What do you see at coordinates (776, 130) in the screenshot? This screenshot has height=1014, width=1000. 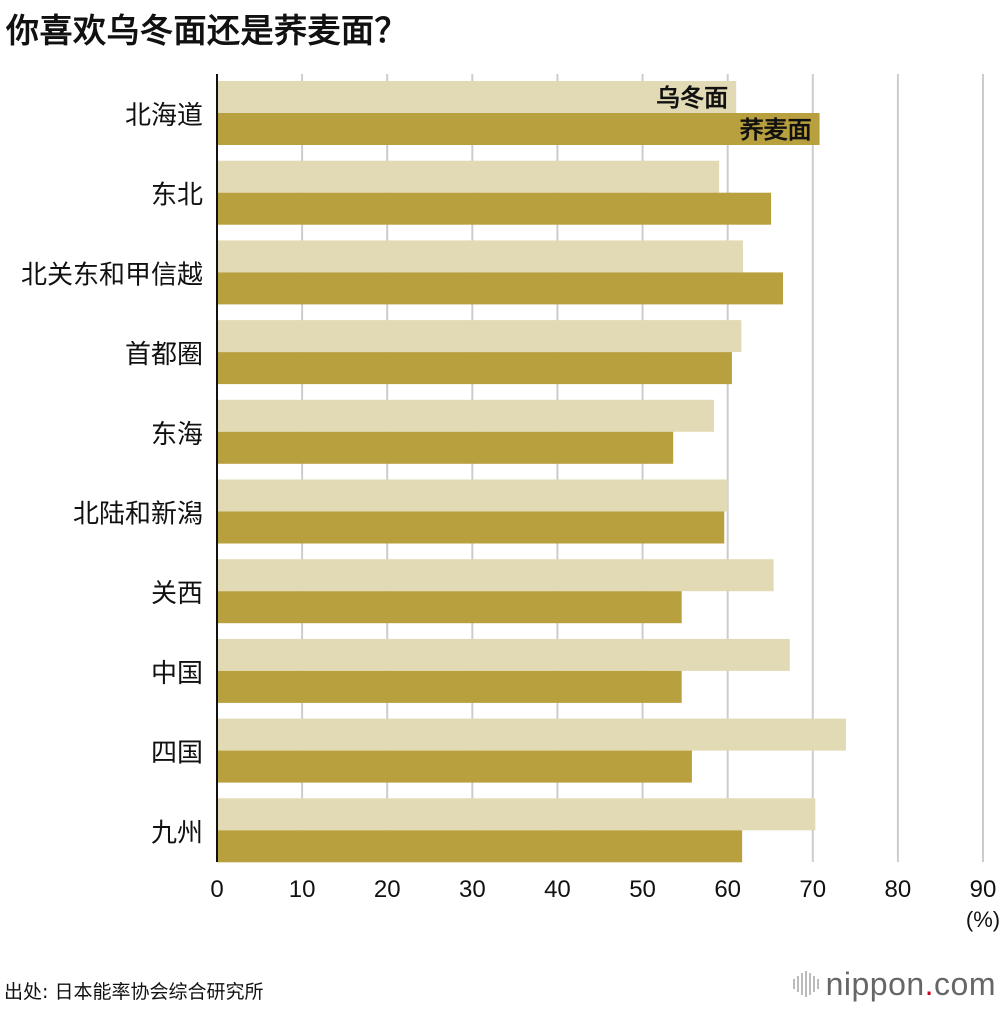 I see `series-label-soba: 荞麦面` at bounding box center [776, 130].